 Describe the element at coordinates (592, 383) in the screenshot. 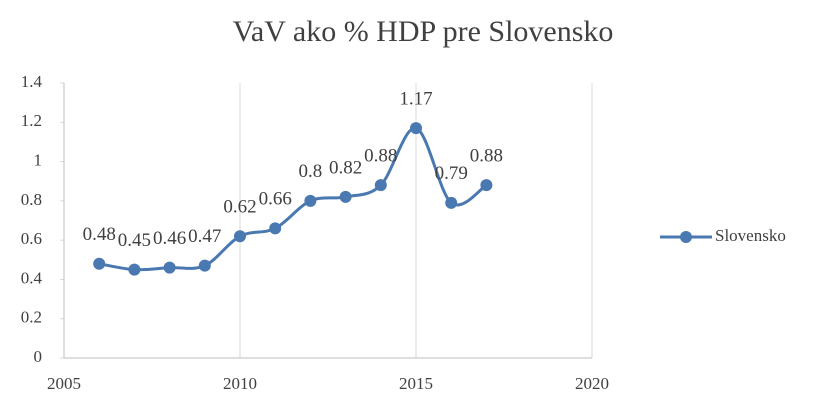

I see `x-tick-label: 2020` at that location.